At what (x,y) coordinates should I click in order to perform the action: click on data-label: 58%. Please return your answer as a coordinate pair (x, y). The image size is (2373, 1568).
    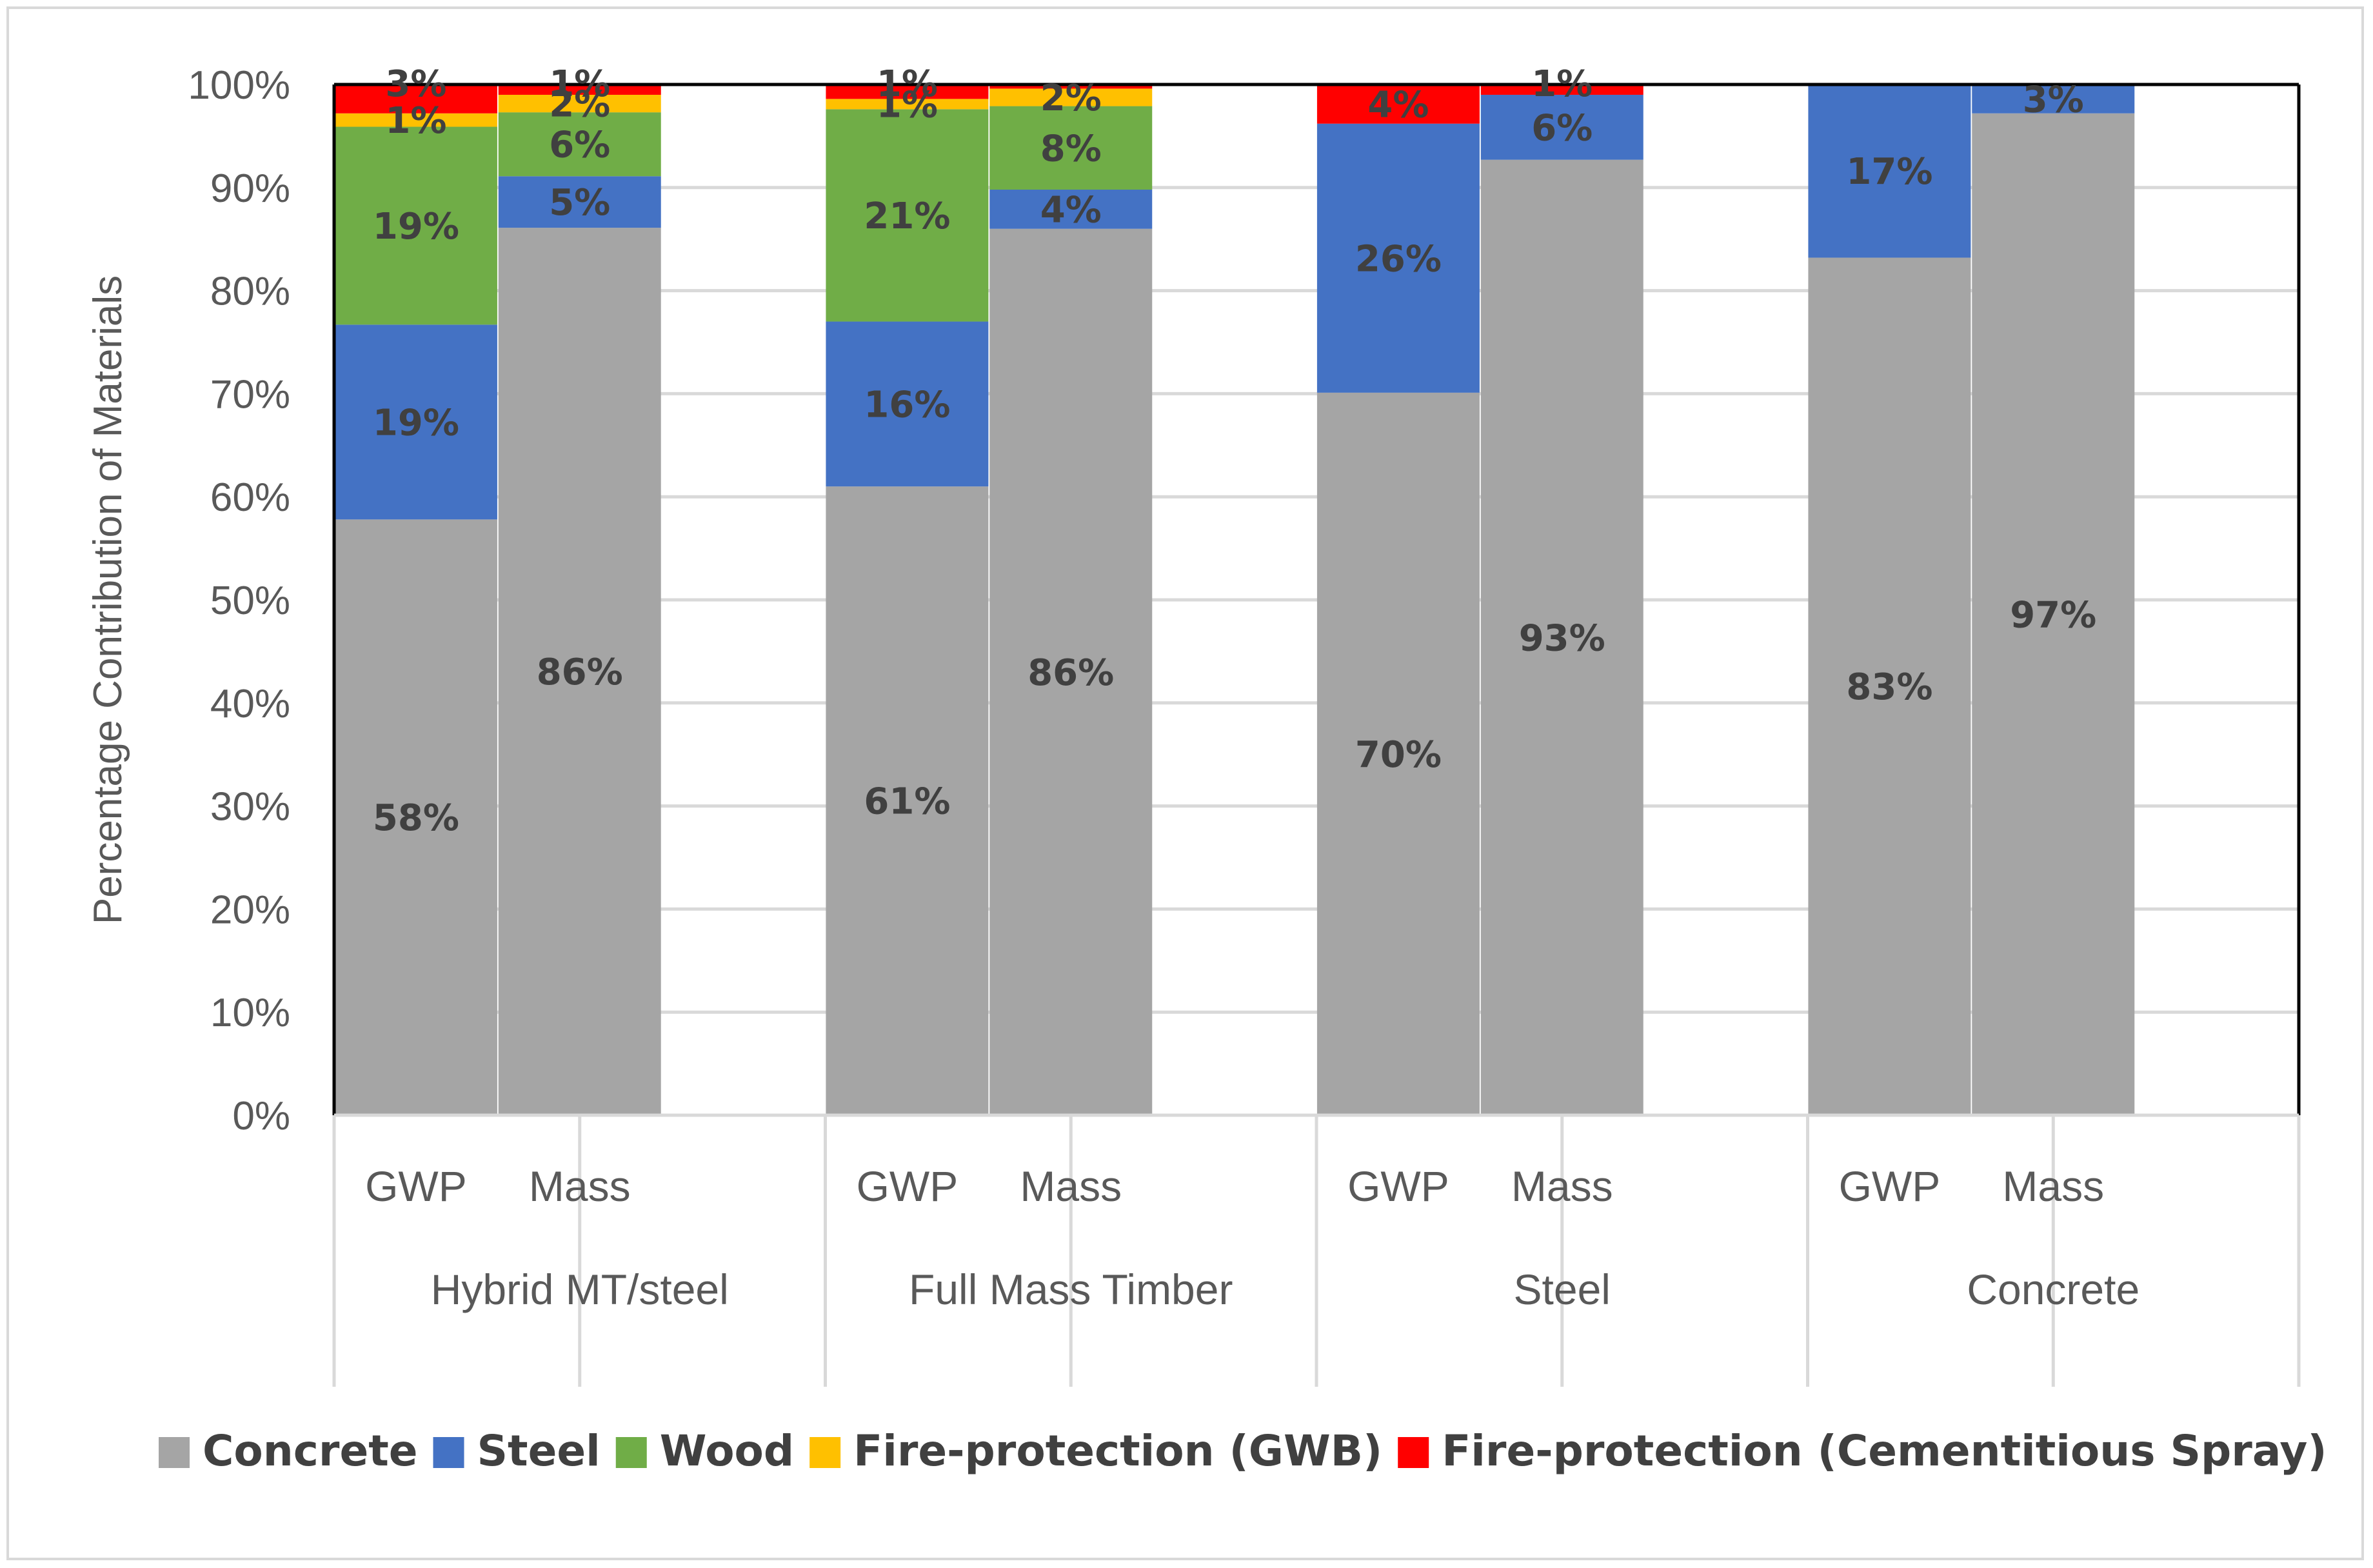
    Looking at the image, I should click on (416, 818).